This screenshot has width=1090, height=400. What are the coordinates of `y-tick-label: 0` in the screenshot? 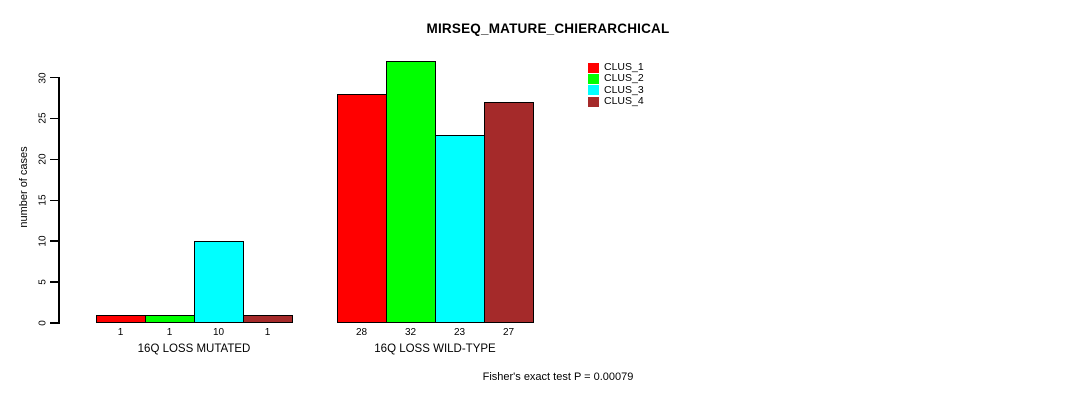 It's located at (43, 323).